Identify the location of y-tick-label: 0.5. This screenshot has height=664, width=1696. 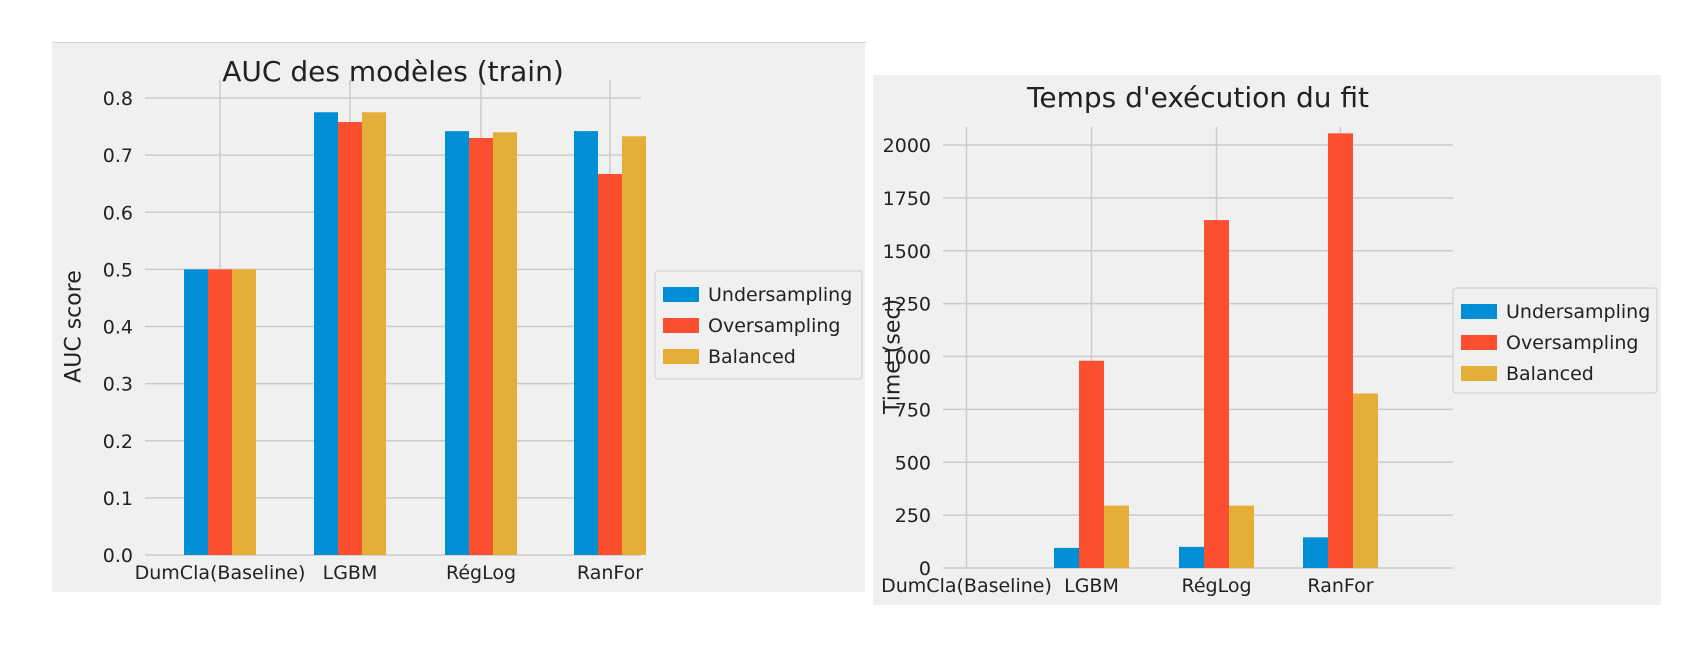
(118, 270).